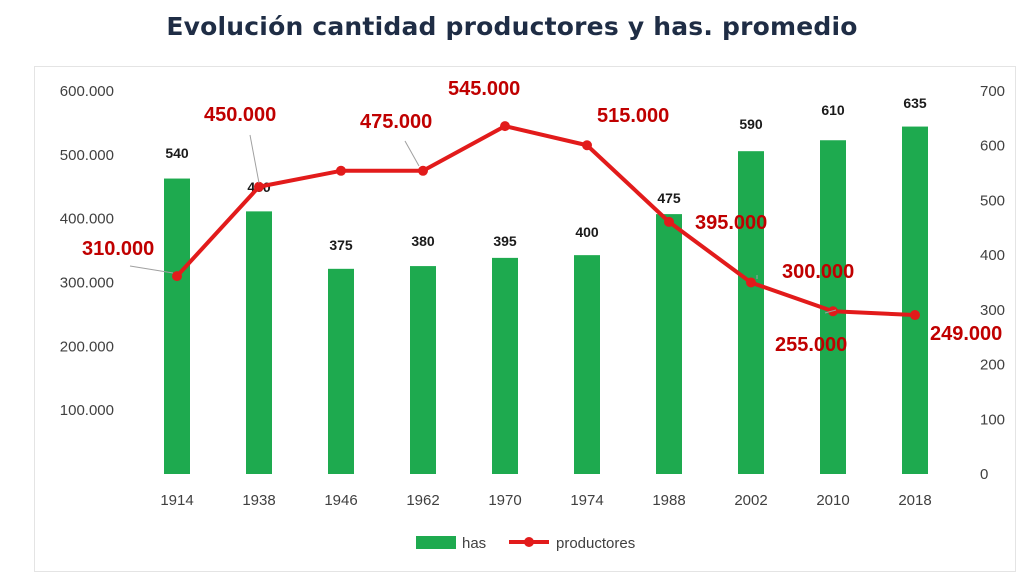 The image size is (1024, 576). I want to click on x-tick-label: 2010, so click(832, 500).